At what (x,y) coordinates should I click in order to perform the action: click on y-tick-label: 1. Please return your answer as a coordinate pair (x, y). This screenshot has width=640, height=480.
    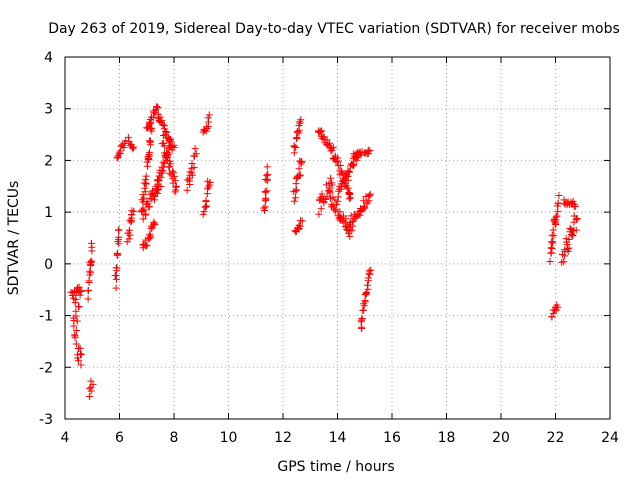
    Looking at the image, I should click on (48, 213).